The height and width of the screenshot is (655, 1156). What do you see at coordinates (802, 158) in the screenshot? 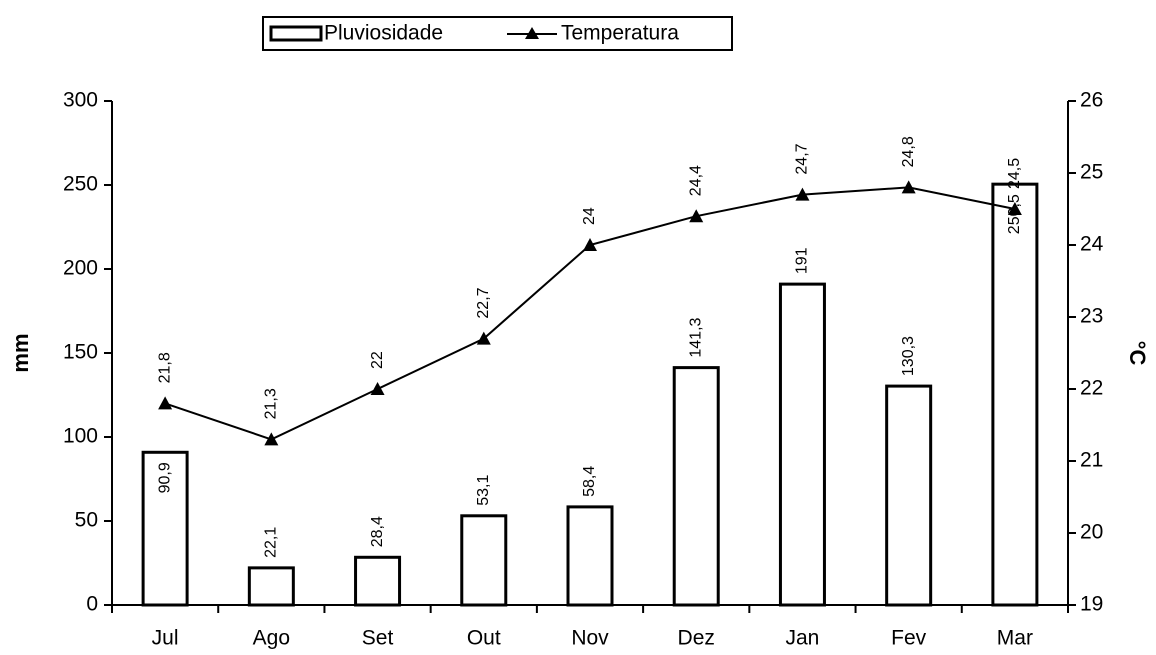
I see `data-label: 24,7` at bounding box center [802, 158].